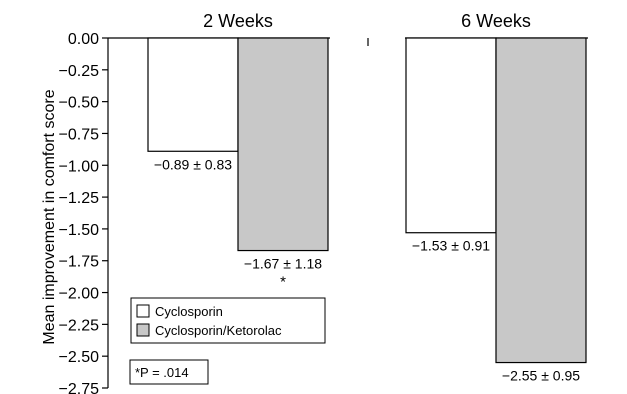  What do you see at coordinates (162, 372) in the screenshot?
I see `footnote-text: *P = .014` at bounding box center [162, 372].